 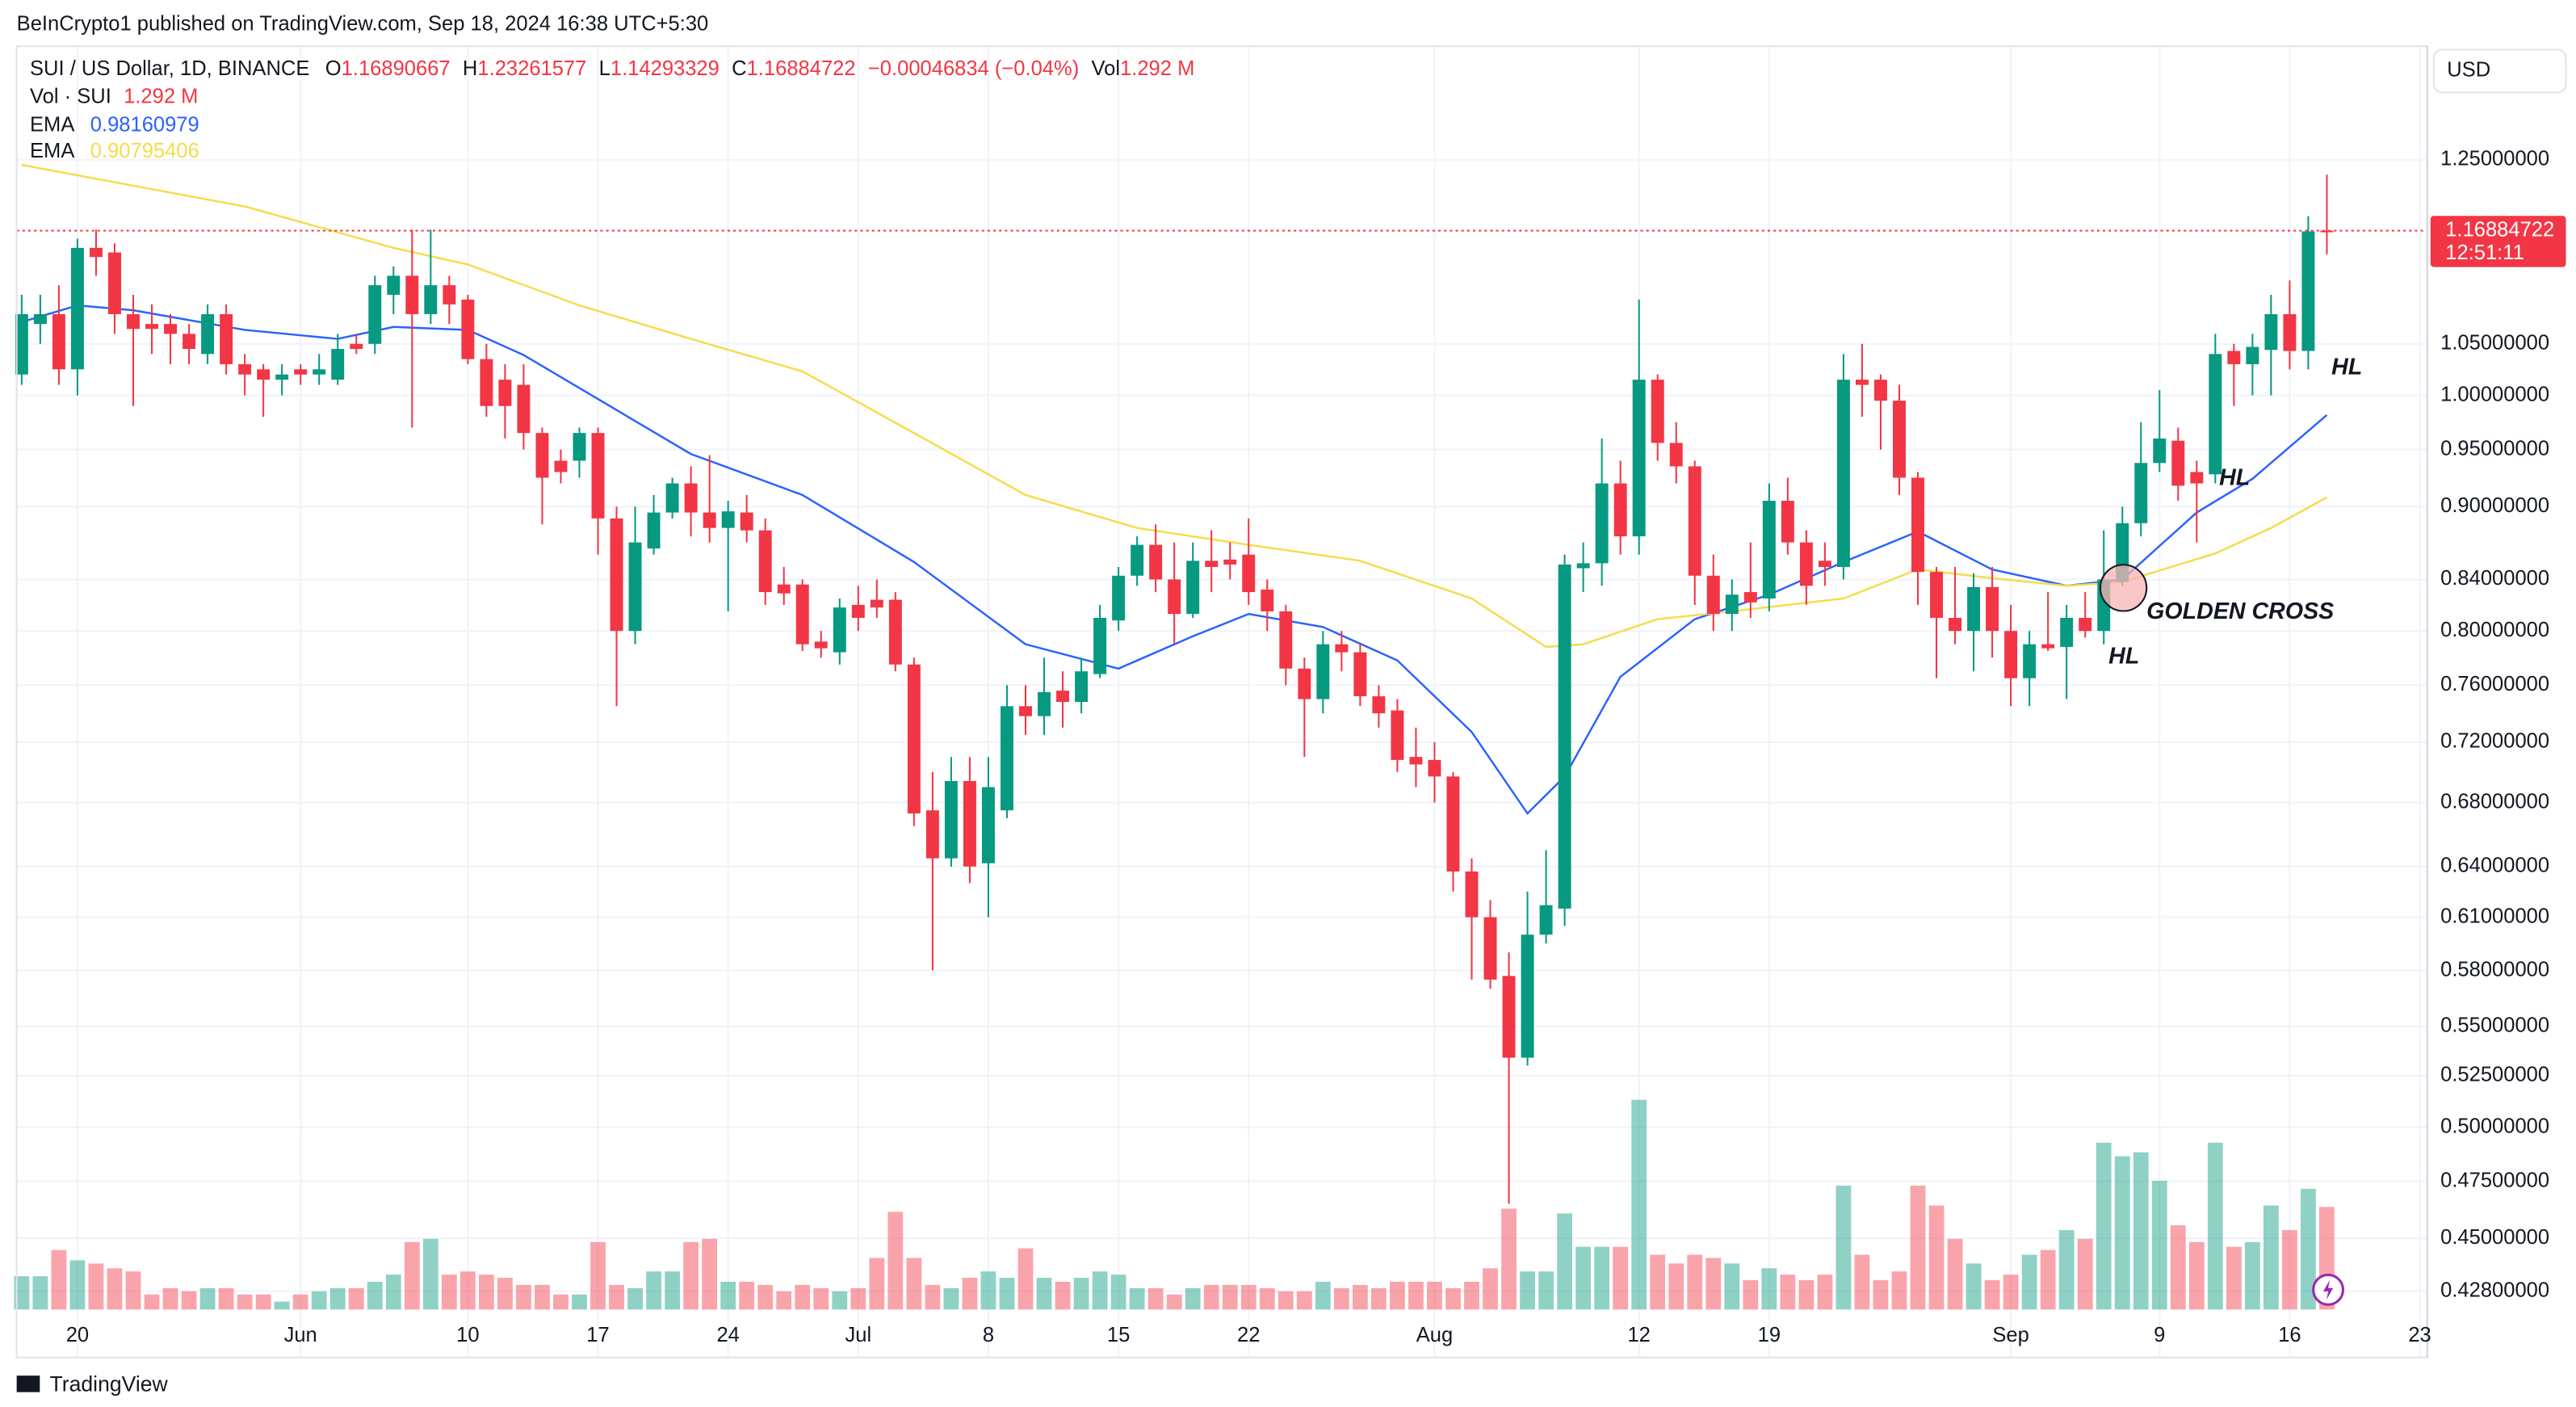 What do you see at coordinates (28, 1384) in the screenshot?
I see `logo-mark` at bounding box center [28, 1384].